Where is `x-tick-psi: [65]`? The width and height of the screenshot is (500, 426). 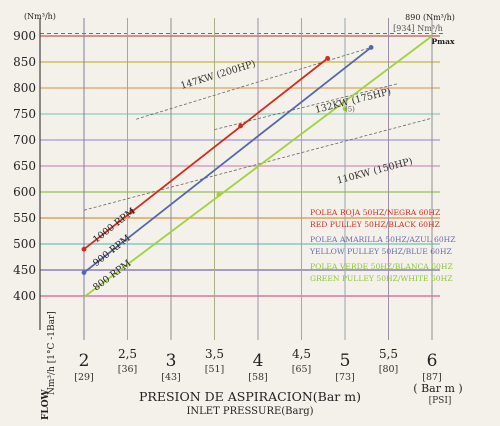
x-tick-psi: [65] is located at coordinates (302, 369).